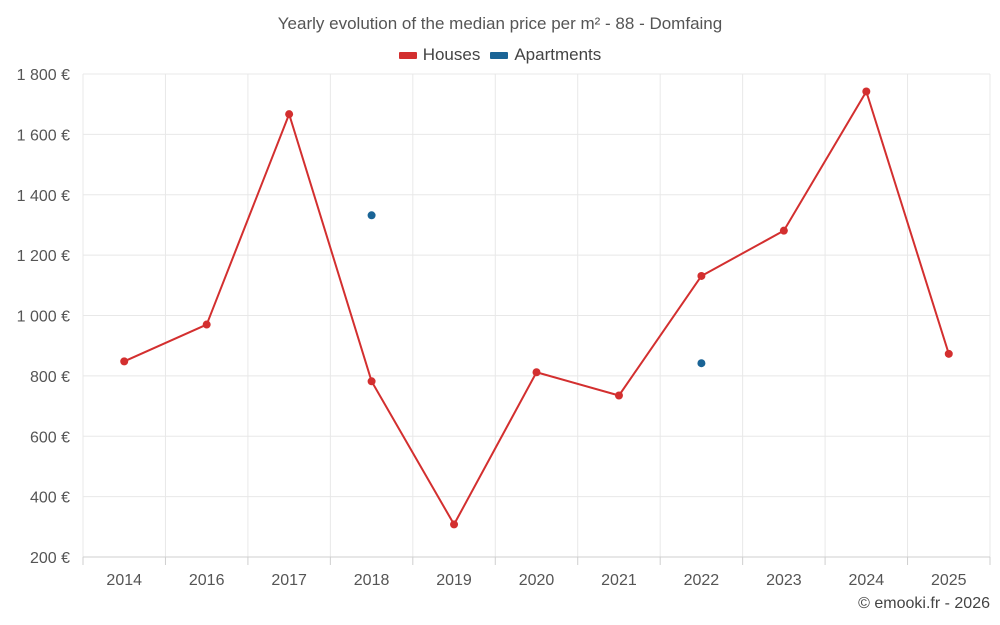  What do you see at coordinates (43, 196) in the screenshot?
I see `y-tick-label: 1 400 €` at bounding box center [43, 196].